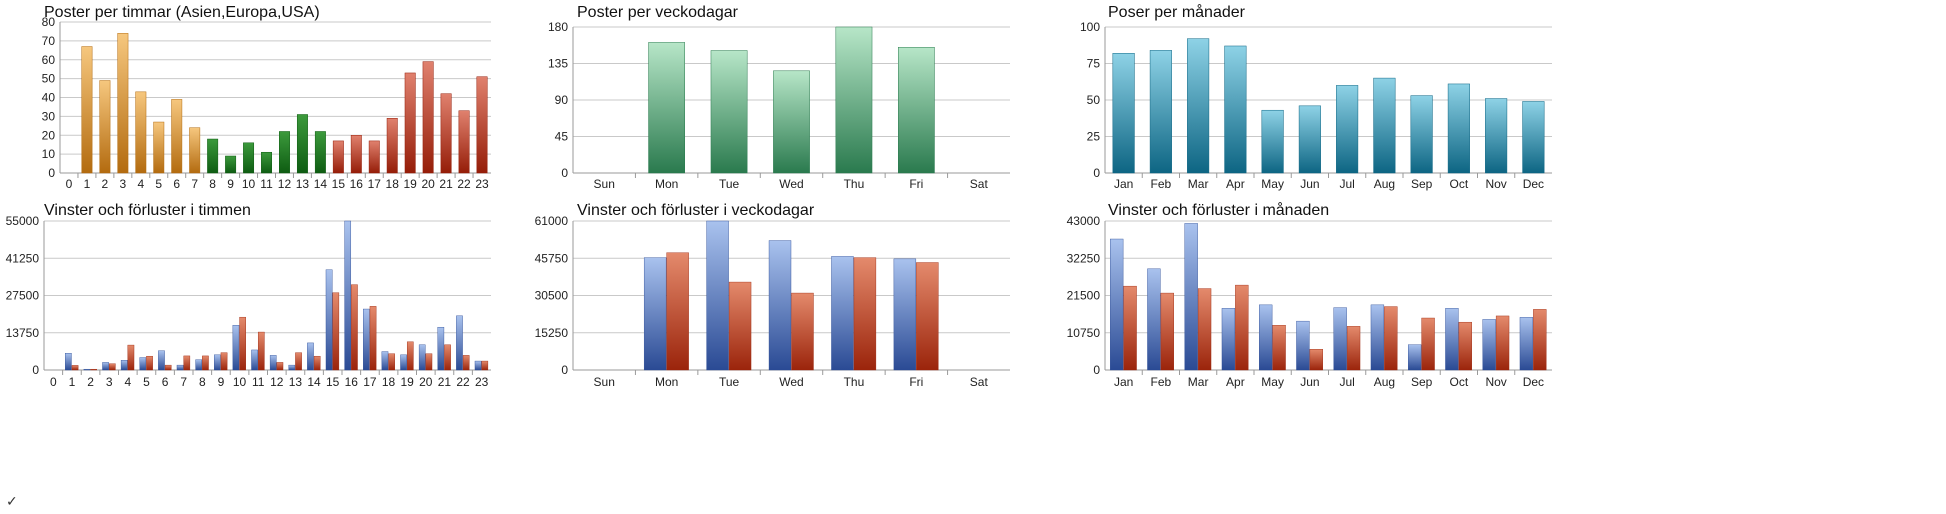 This screenshot has height=514, width=1946. I want to click on x-tick-label: Oct, so click(1459, 184).